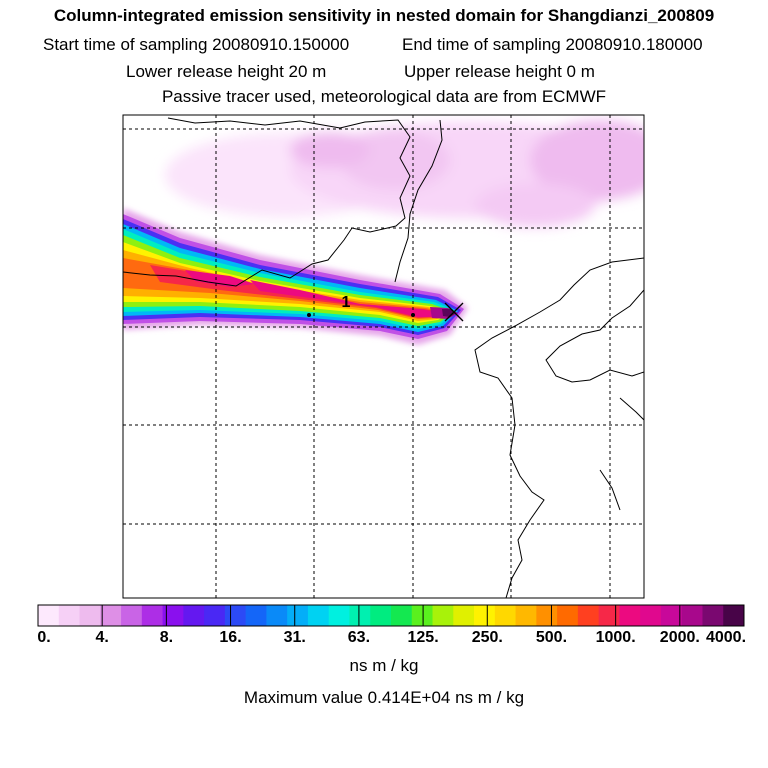 This screenshot has height=768, width=768. What do you see at coordinates (621, 454) in the screenshot?
I see `coastline-islands` at bounding box center [621, 454].